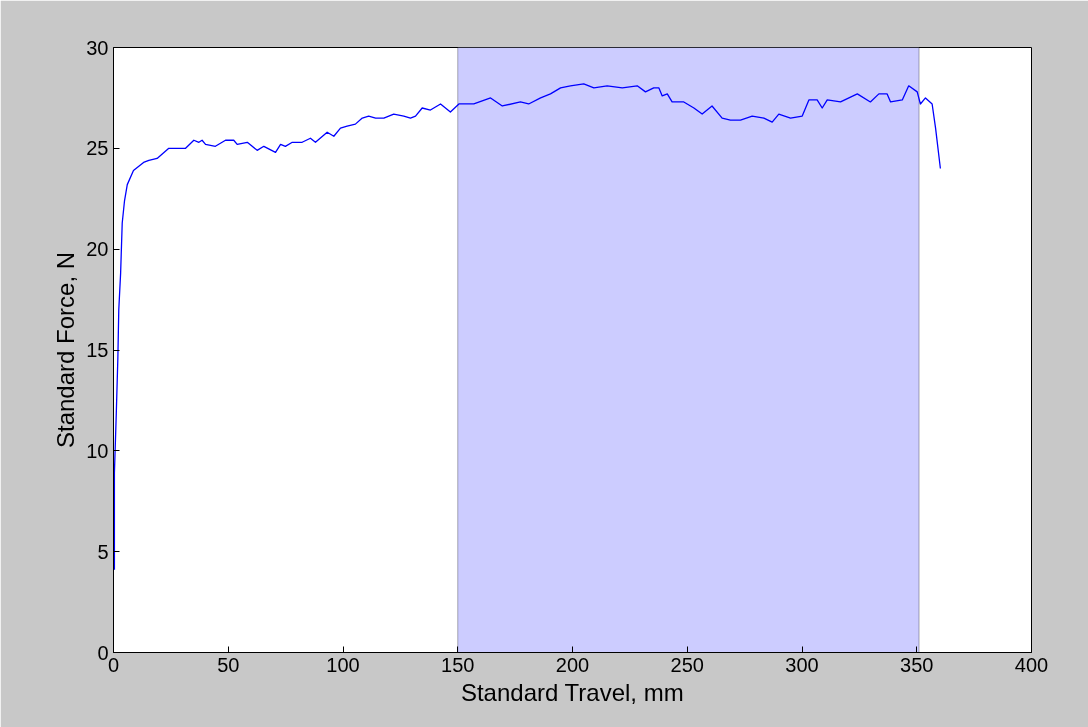 This screenshot has width=1088, height=727. What do you see at coordinates (103, 551) in the screenshot?
I see `y-tick-label: 5` at bounding box center [103, 551].